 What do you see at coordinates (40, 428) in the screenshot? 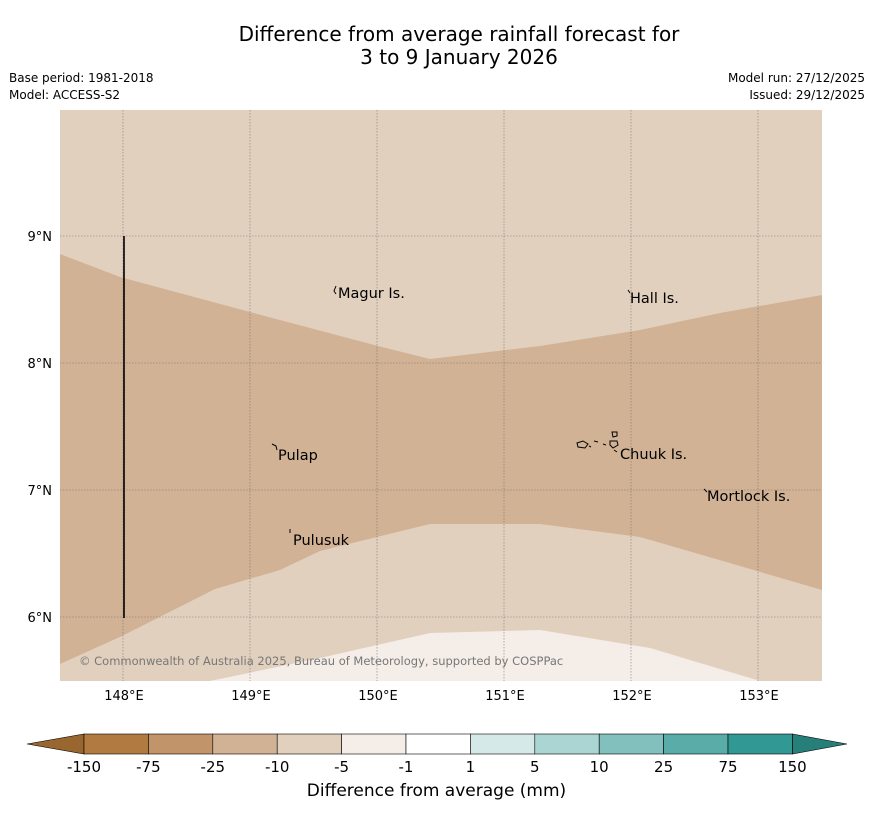
I see `latitude-ticks: 9°N 8°N 7°N 6°N` at bounding box center [40, 428].